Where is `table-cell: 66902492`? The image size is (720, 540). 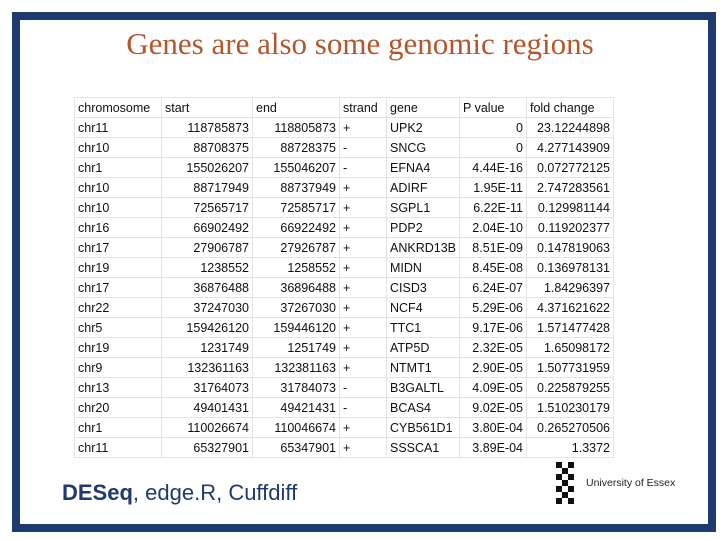
table-cell: 66902492 is located at coordinates (207, 227).